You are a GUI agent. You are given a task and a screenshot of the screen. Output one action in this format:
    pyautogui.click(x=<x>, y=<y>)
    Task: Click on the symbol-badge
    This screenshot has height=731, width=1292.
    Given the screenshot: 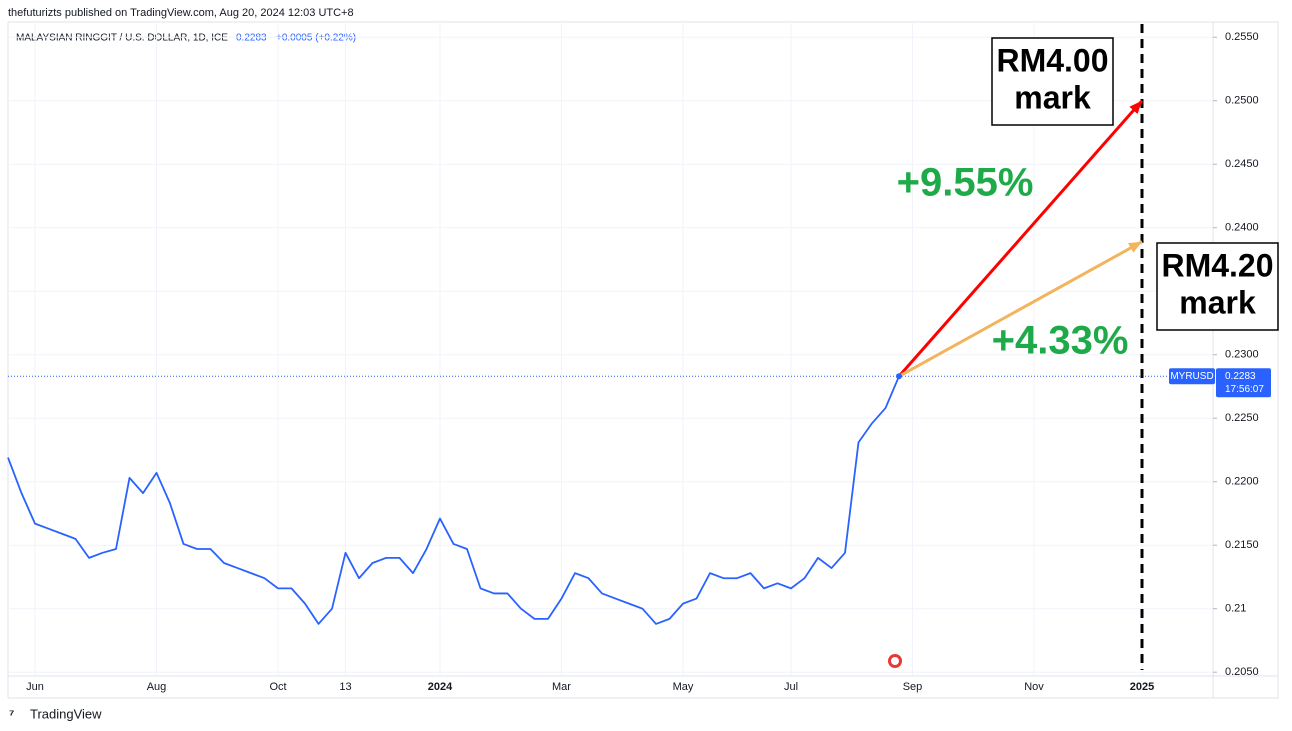 What is the action you would take?
    pyautogui.click(x=1192, y=376)
    